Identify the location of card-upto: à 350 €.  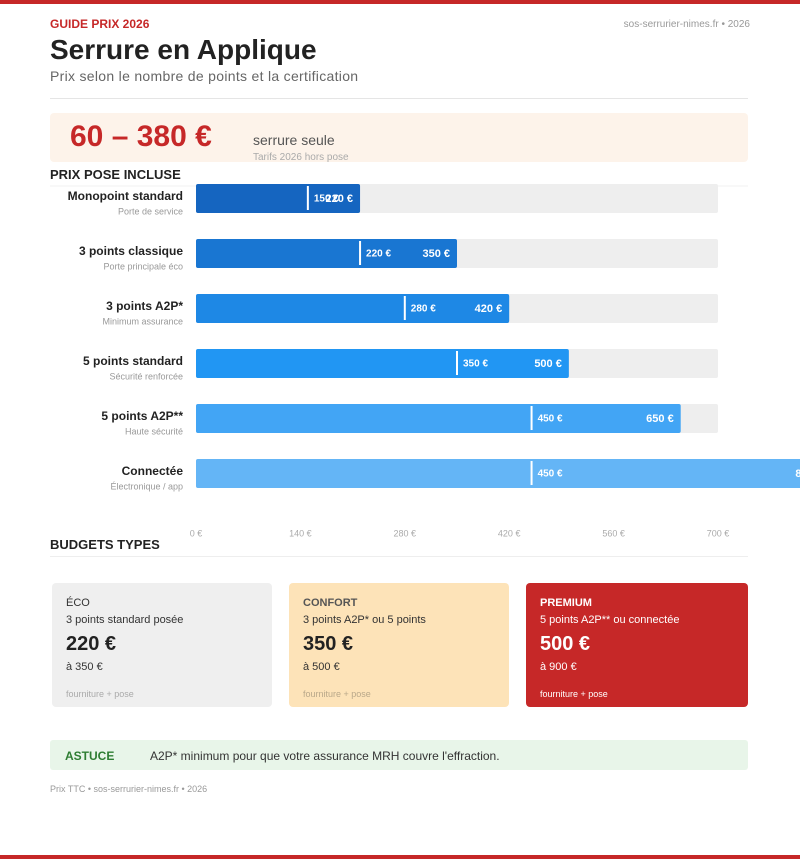
(84, 667).